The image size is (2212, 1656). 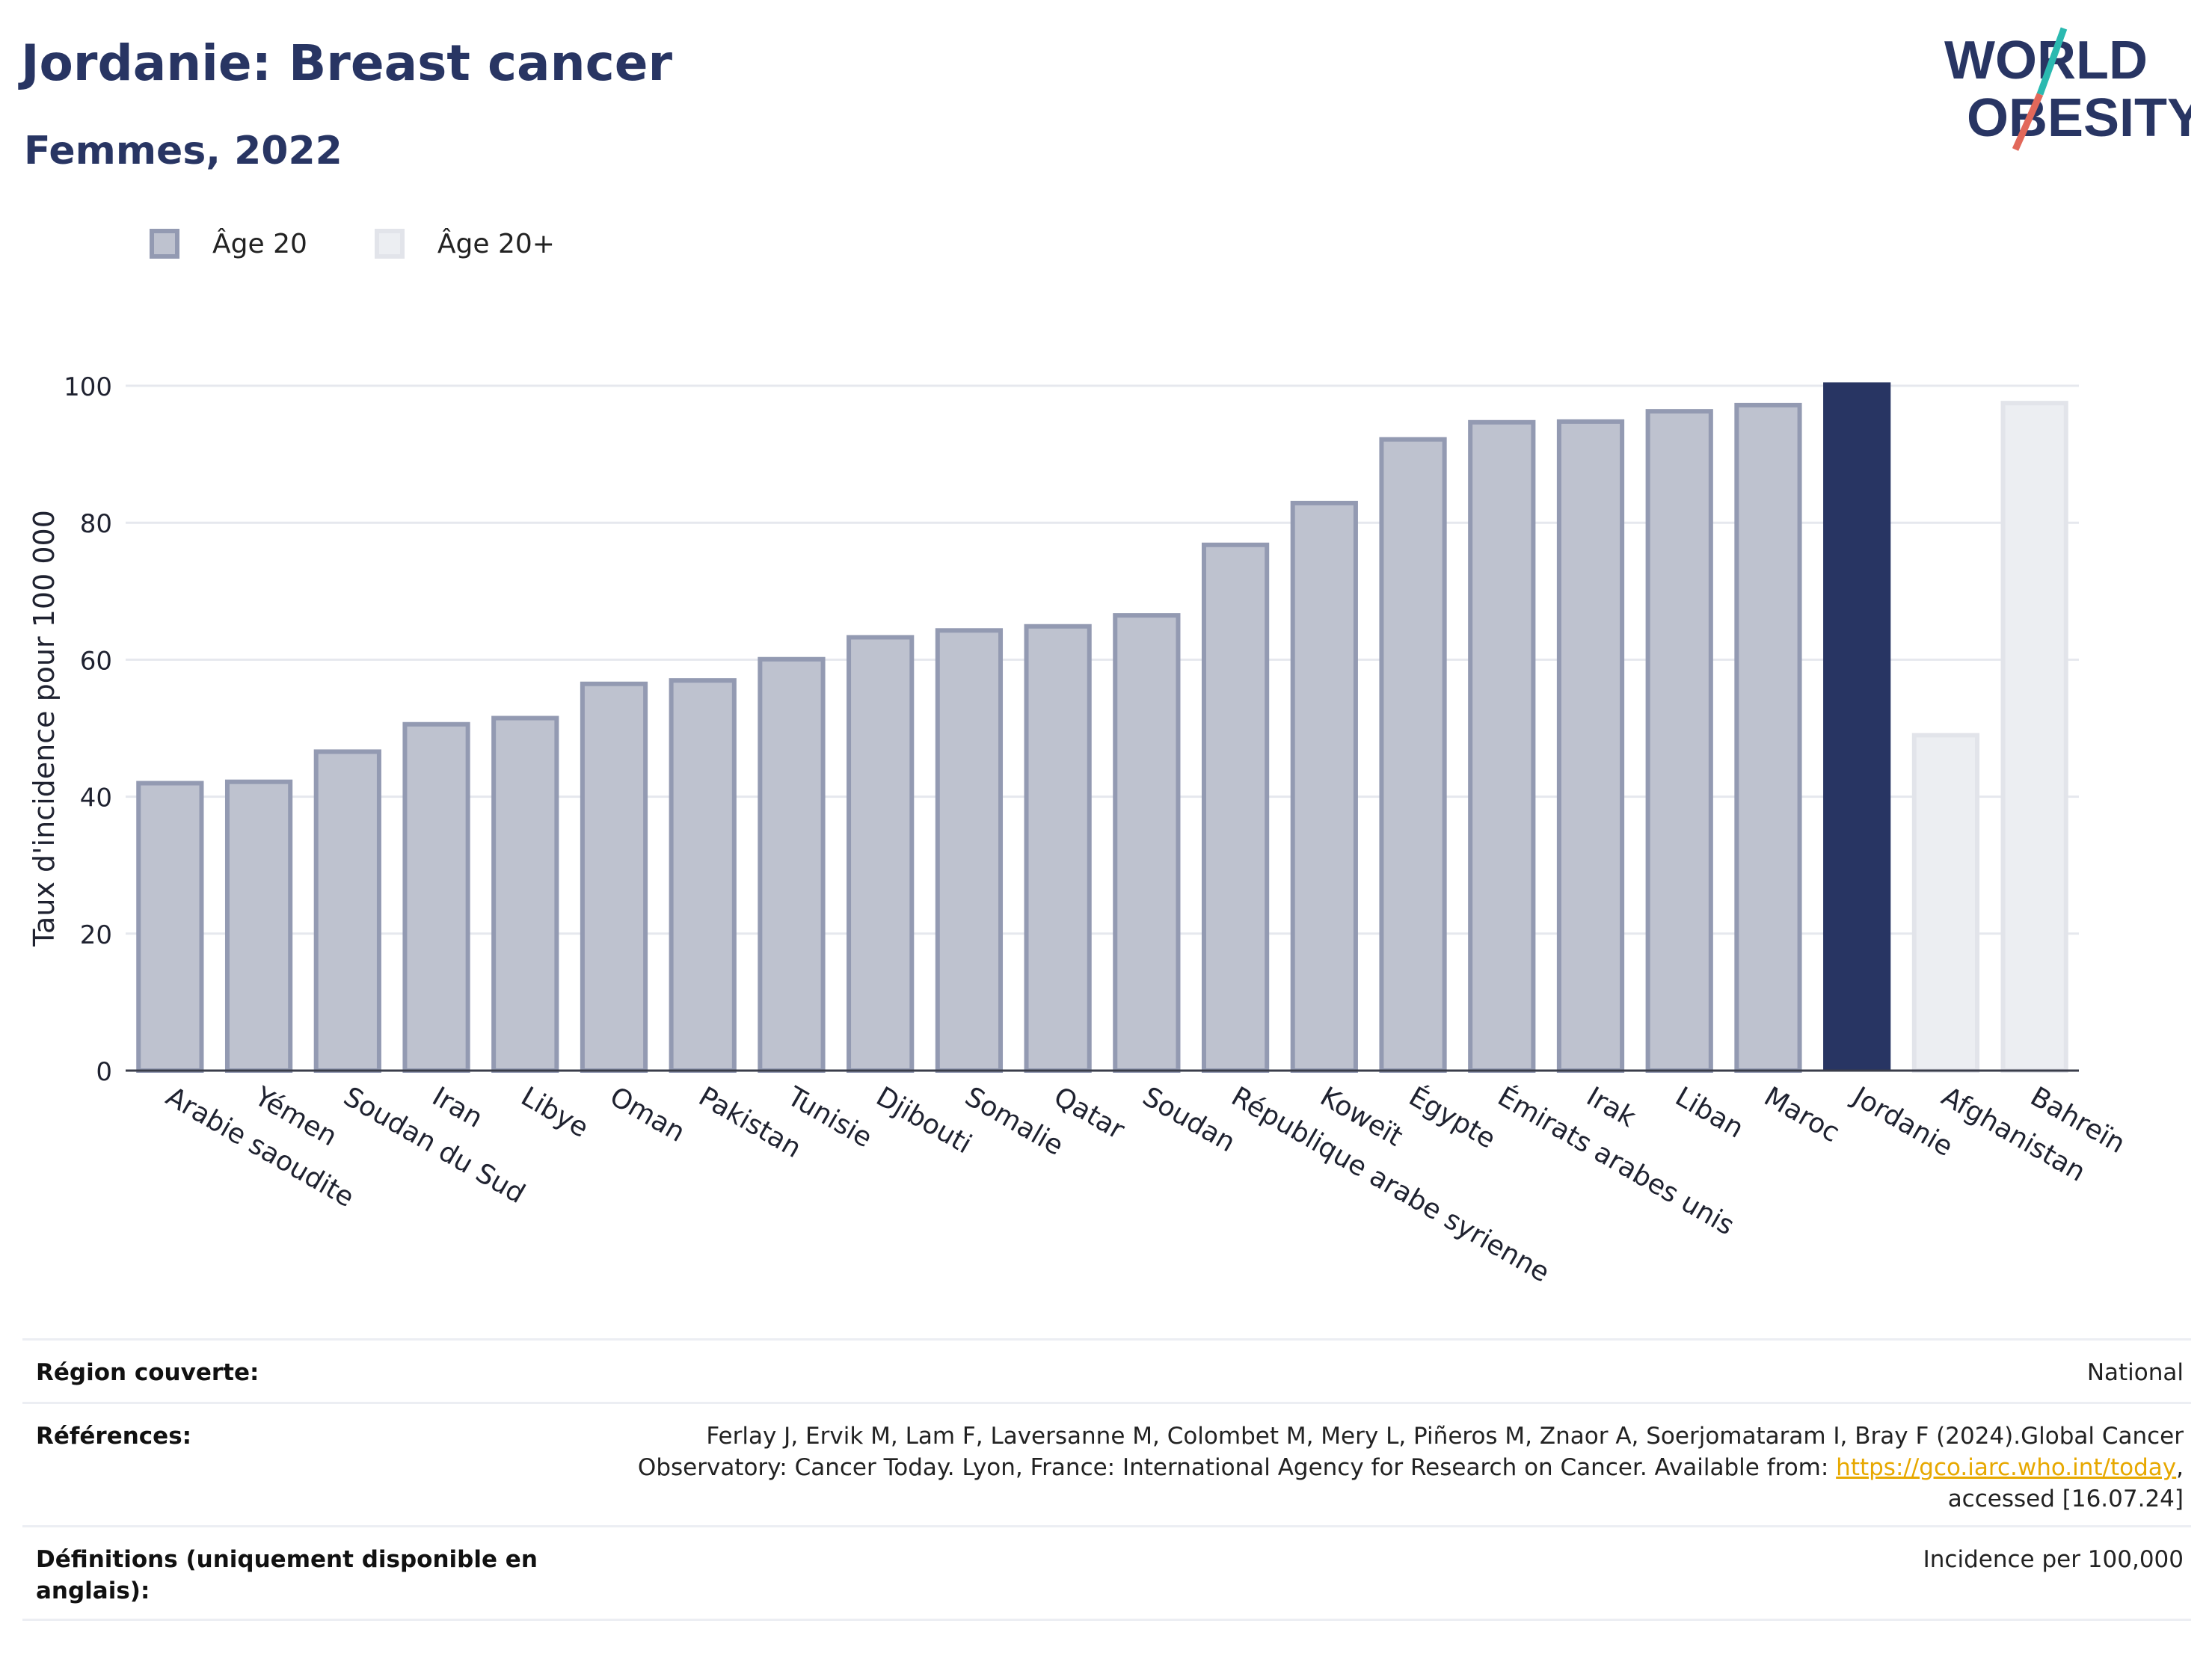 I want to click on legend-swatch-age20plus, so click(x=389, y=244).